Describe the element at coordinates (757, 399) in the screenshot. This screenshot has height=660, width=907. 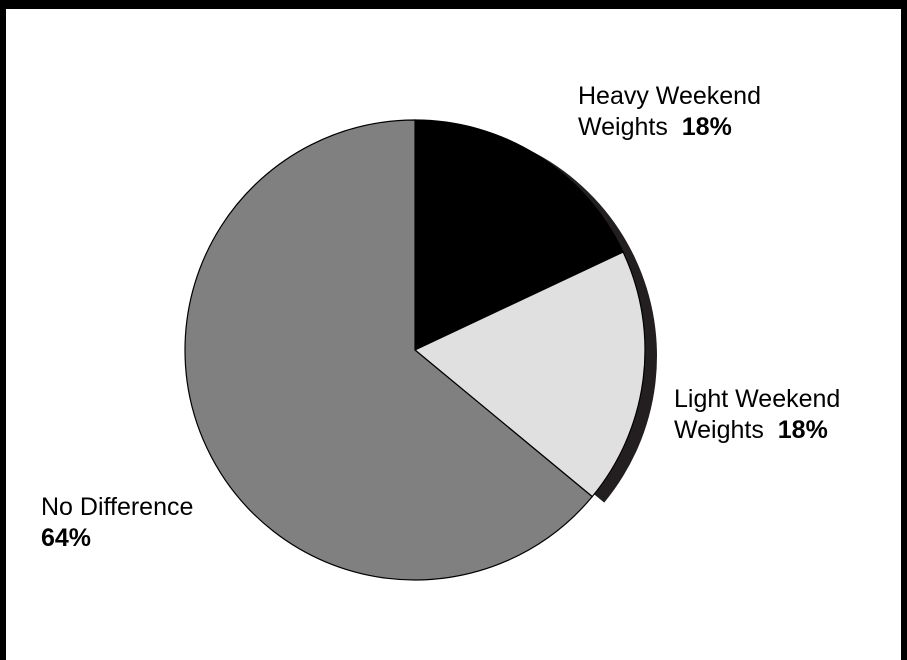
I see `slice-name-line1: Light Weekend` at that location.